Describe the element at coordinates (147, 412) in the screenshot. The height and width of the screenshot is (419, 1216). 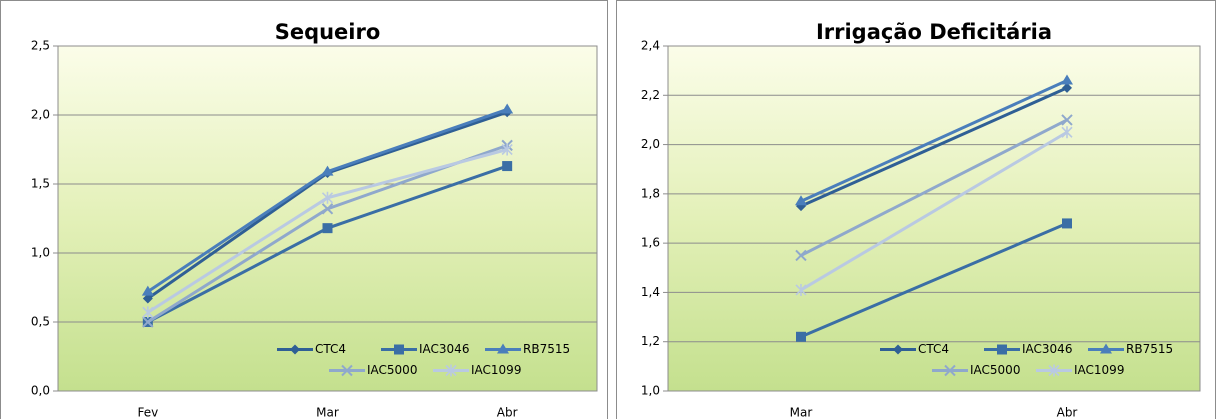
I see `x-tick-label: Fev` at that location.